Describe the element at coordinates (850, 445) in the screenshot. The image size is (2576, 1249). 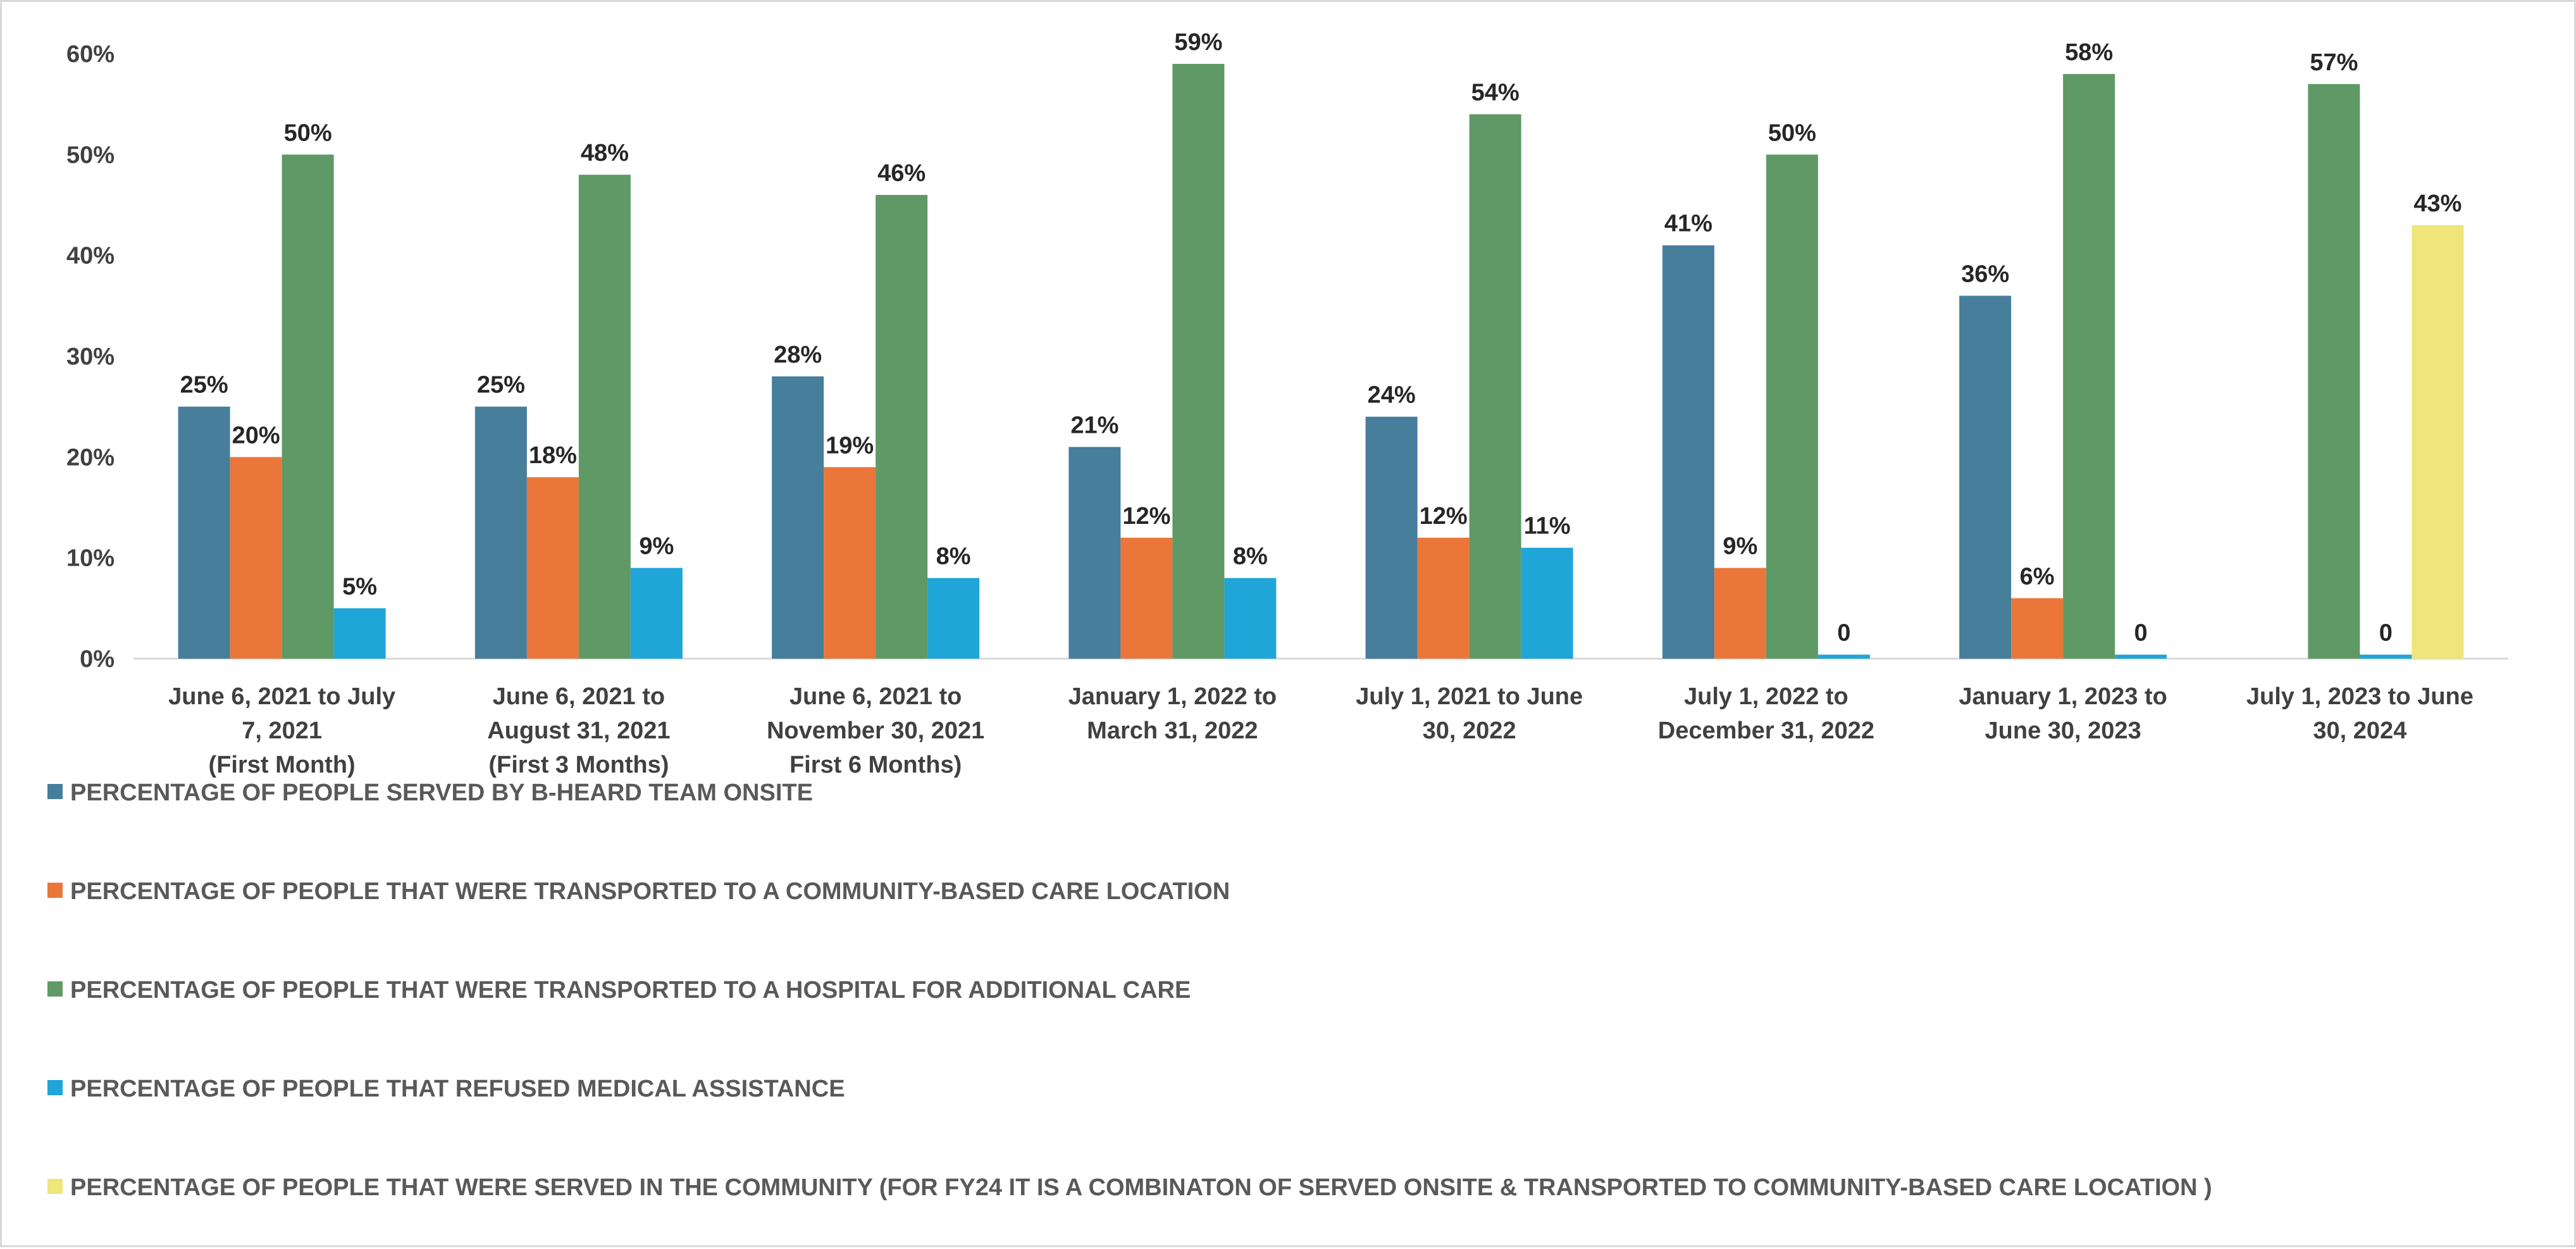
I see `data-label: 19%` at that location.